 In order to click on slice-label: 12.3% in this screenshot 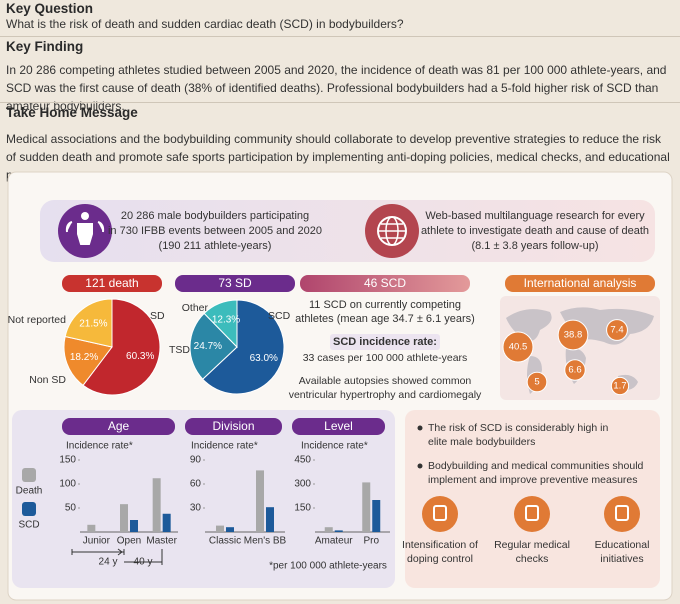, I will do `click(226, 320)`.